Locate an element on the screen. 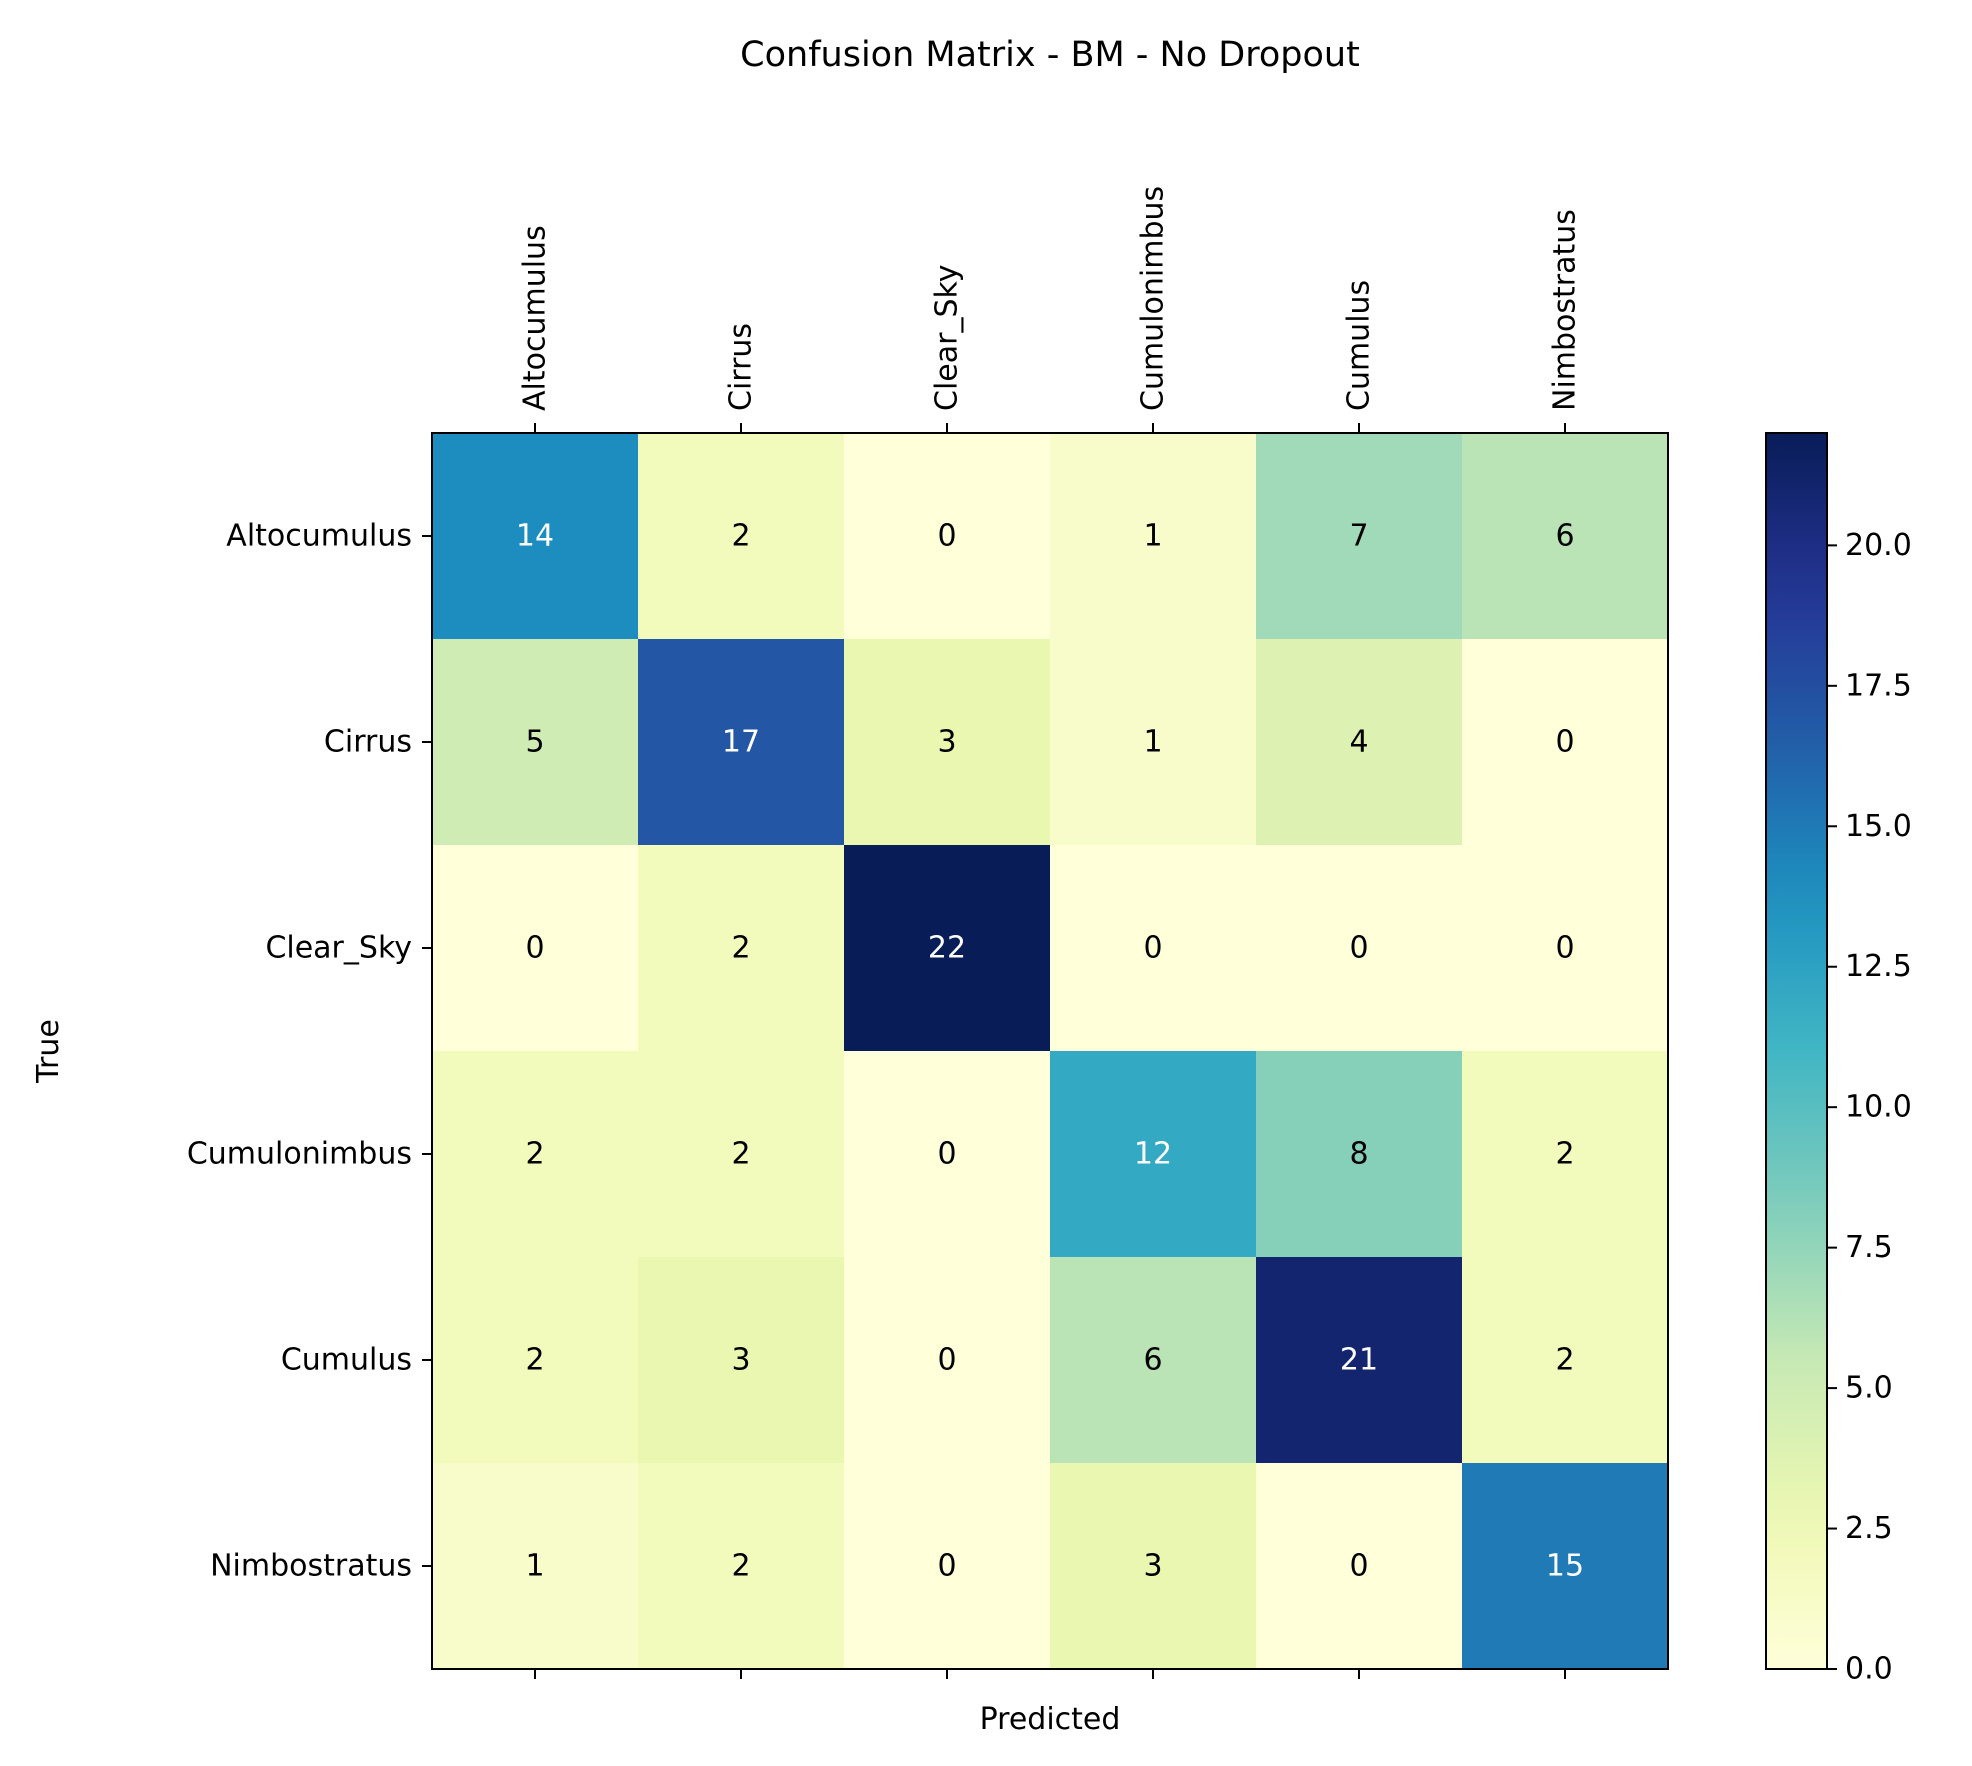  cell-value-label: 17 is located at coordinates (741, 742).